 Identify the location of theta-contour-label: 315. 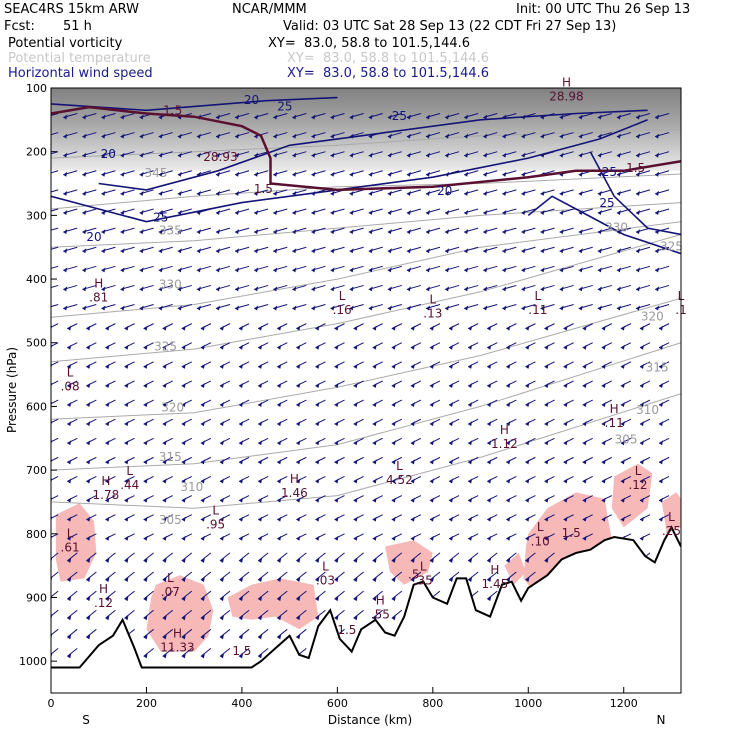
(657, 367).